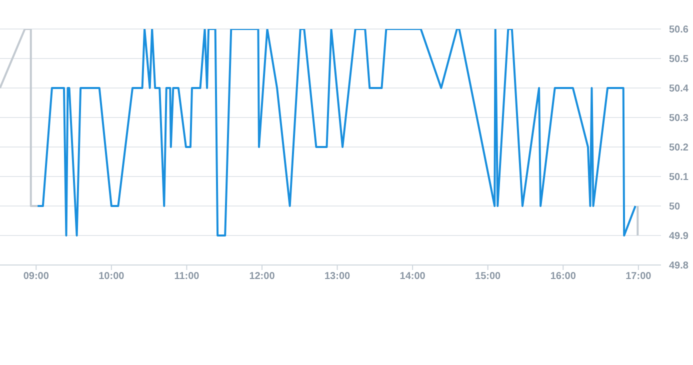  Describe the element at coordinates (413, 276) in the screenshot. I see `x-tick-label: 14:00` at that location.